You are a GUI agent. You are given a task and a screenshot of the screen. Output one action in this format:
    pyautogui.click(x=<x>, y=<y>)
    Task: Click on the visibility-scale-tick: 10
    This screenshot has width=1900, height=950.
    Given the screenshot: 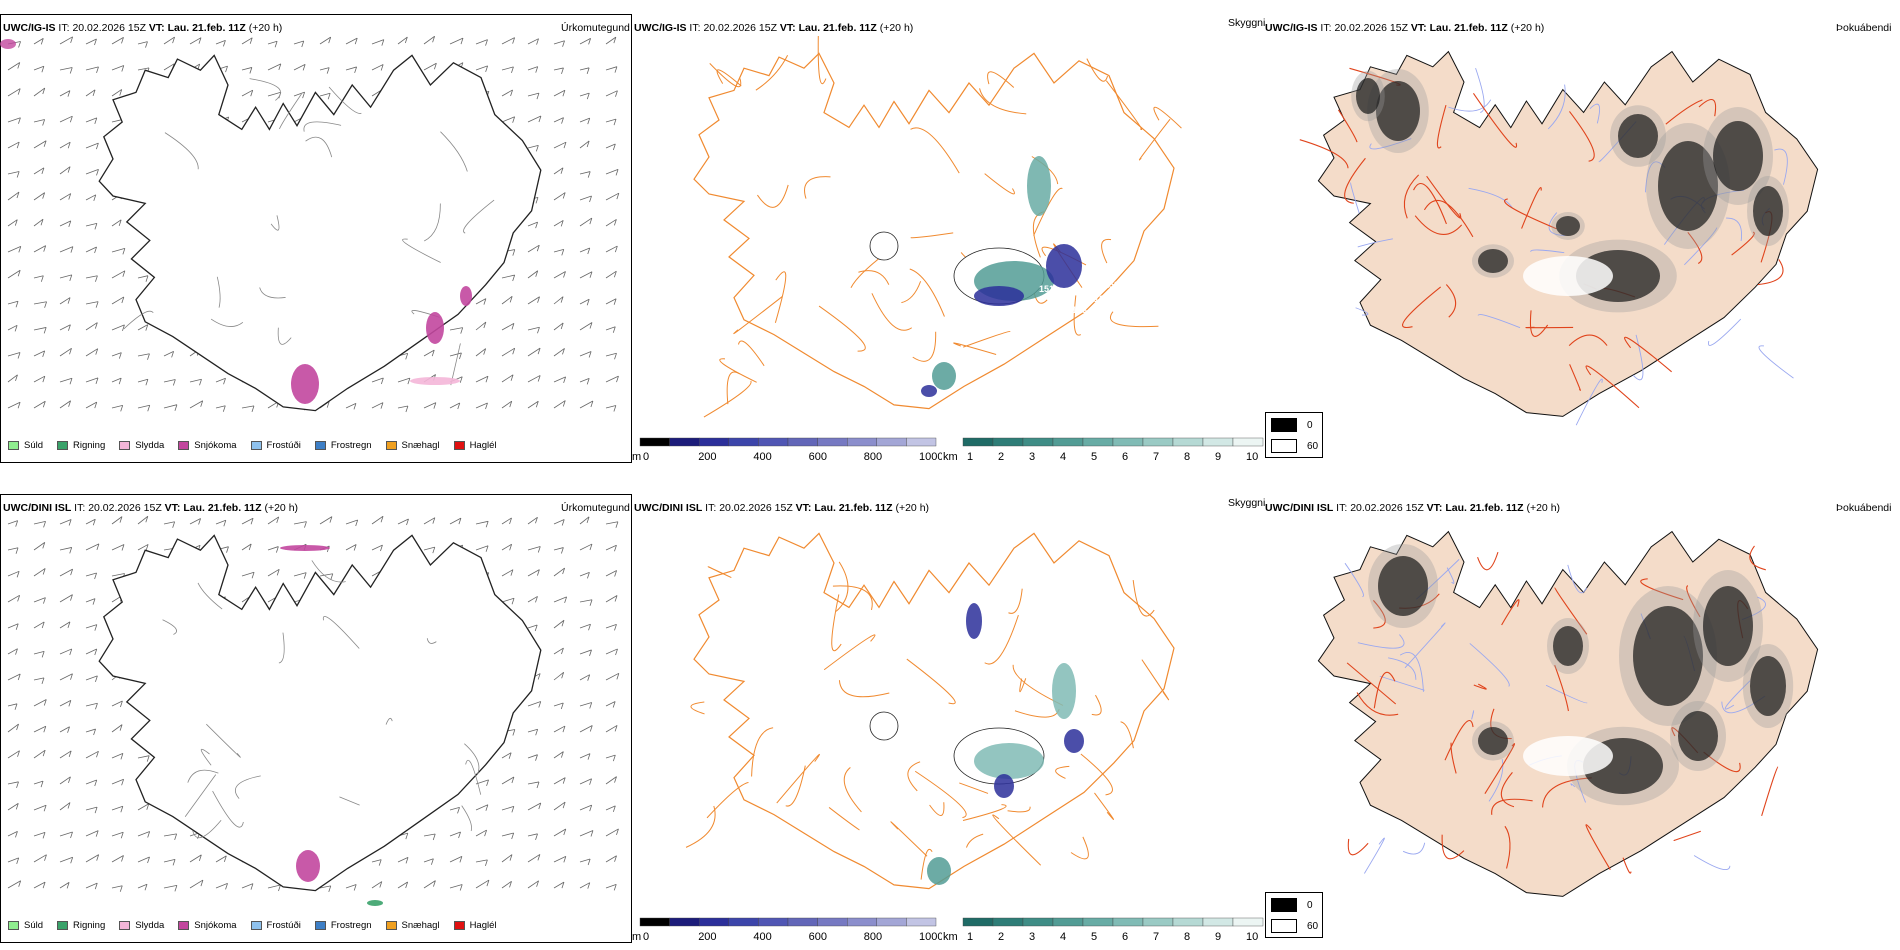 What is the action you would take?
    pyautogui.click(x=1252, y=937)
    